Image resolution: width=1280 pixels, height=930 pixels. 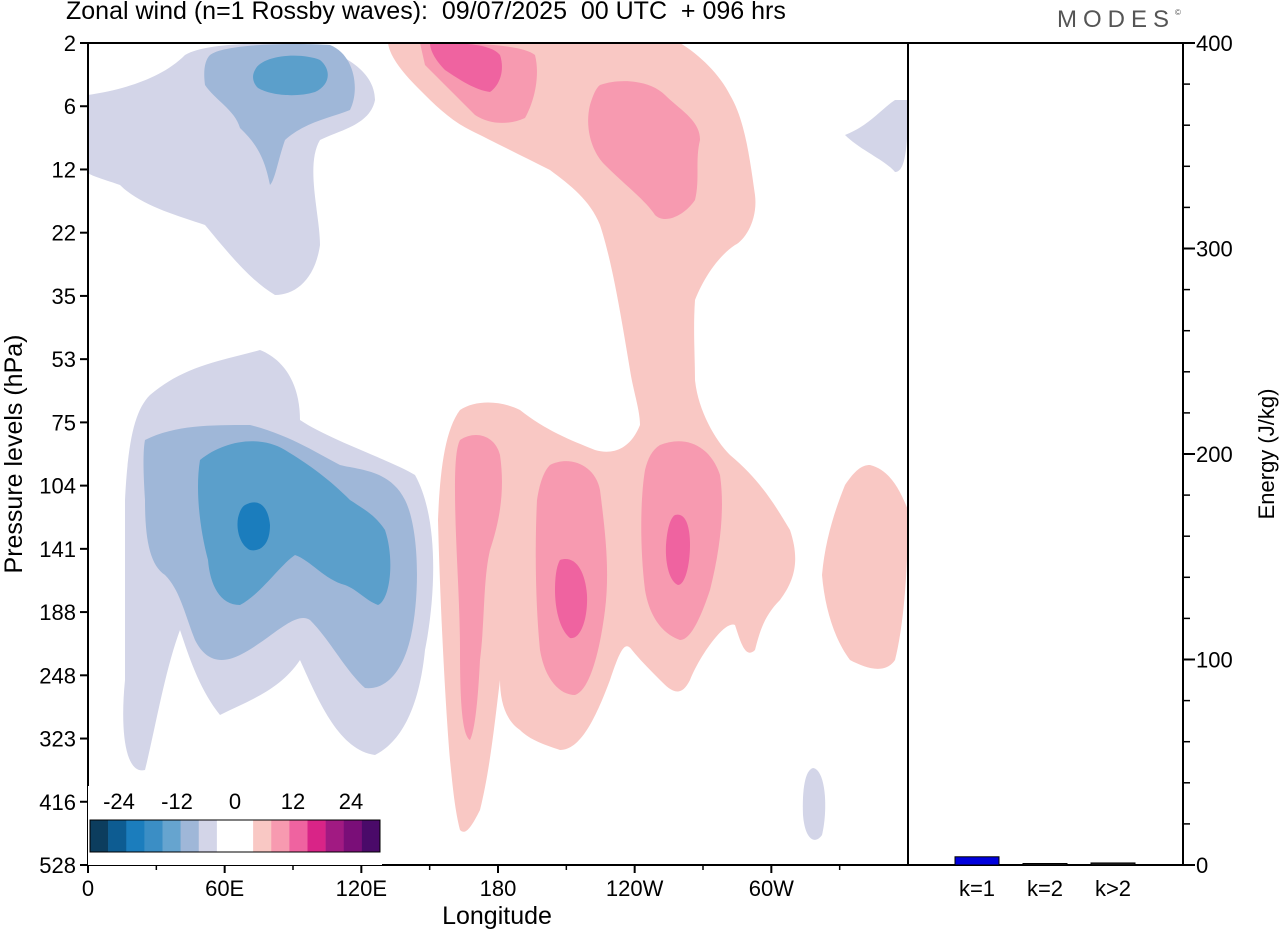 What do you see at coordinates (1214, 249) in the screenshot?
I see `energy-tick-label: 300` at bounding box center [1214, 249].